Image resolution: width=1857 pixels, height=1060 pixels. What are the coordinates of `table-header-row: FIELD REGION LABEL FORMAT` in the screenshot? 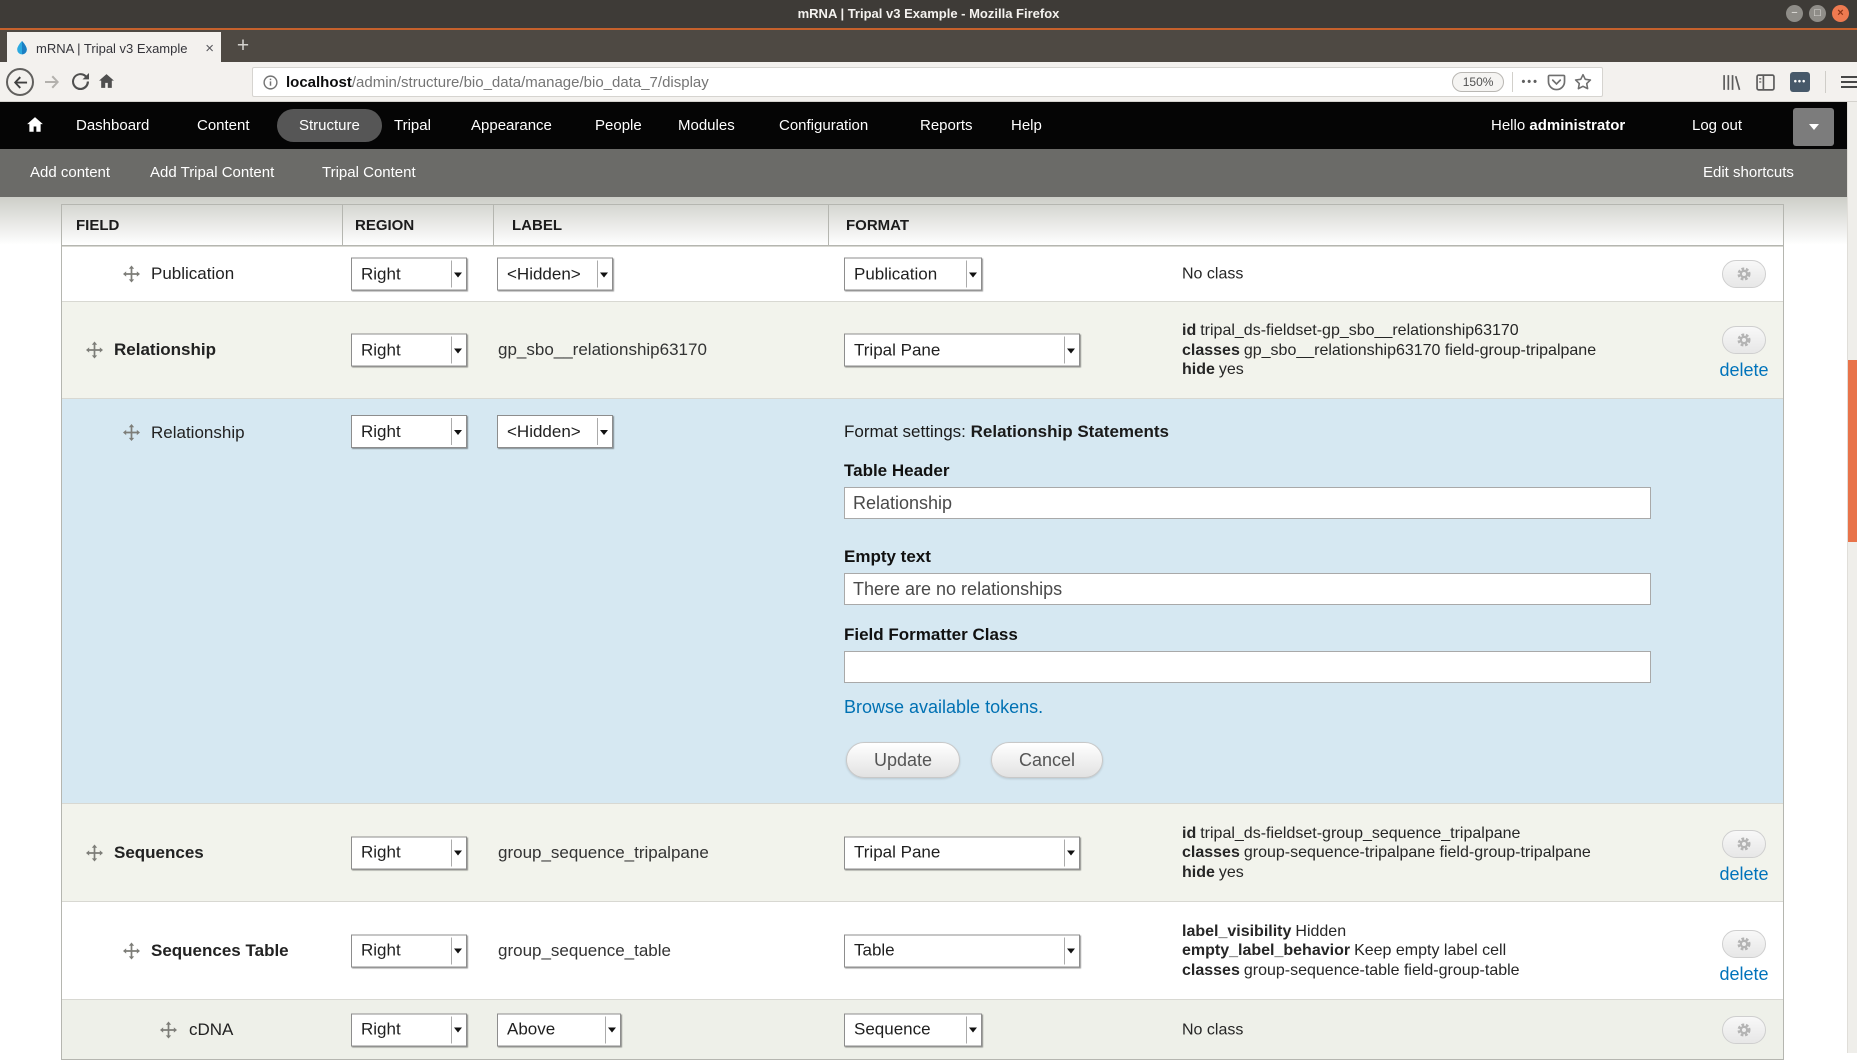 It's located at (922, 225).